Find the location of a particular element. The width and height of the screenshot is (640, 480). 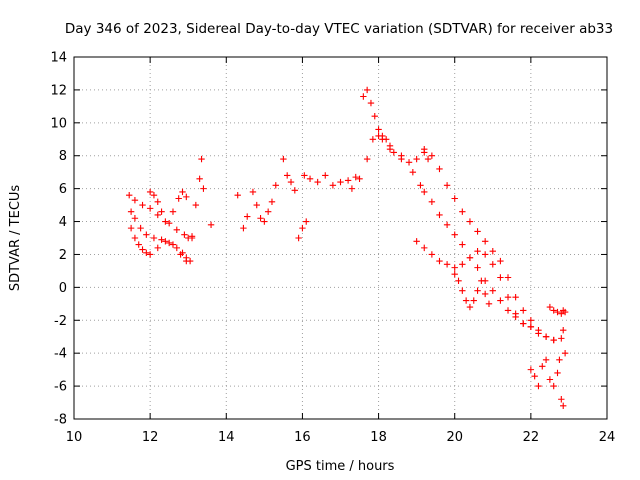

x-axis-label: GPS time / hours is located at coordinates (340, 466).